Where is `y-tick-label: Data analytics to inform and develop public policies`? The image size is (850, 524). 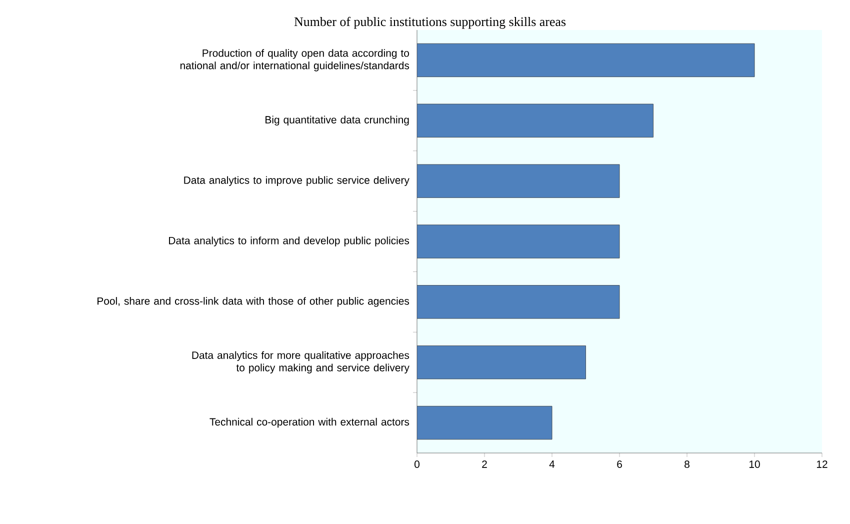 y-tick-label: Data analytics to inform and develop public policies is located at coordinates (289, 241).